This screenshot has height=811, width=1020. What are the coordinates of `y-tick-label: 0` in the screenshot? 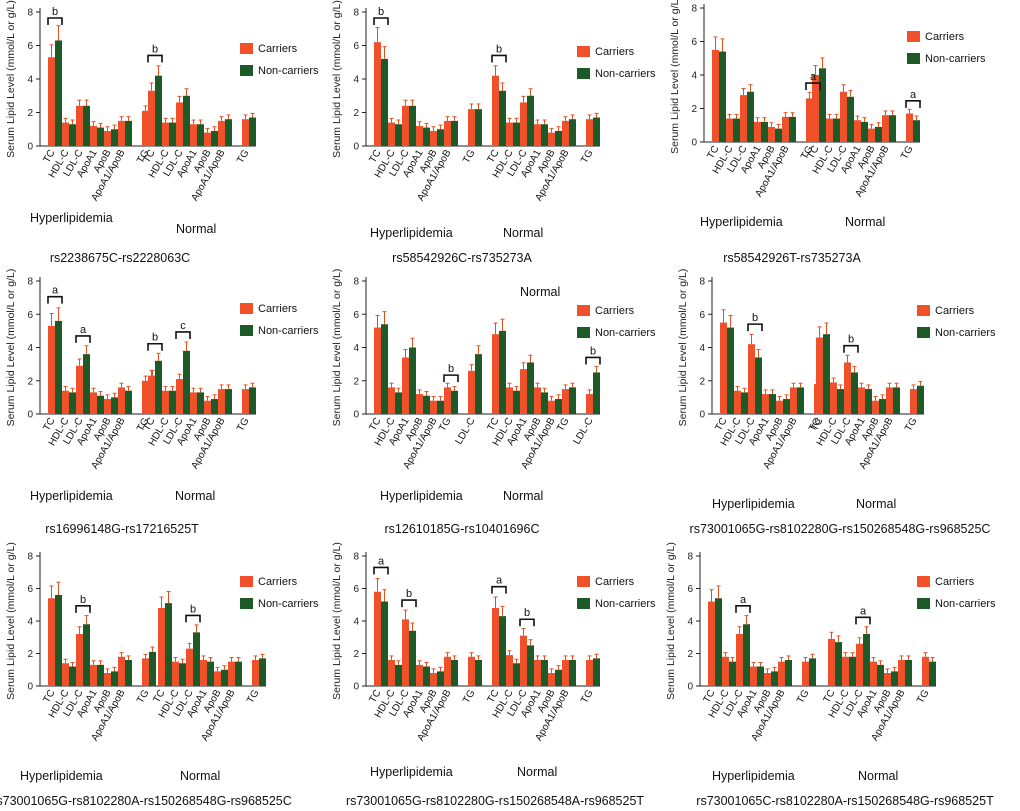 It's located at (30, 687).